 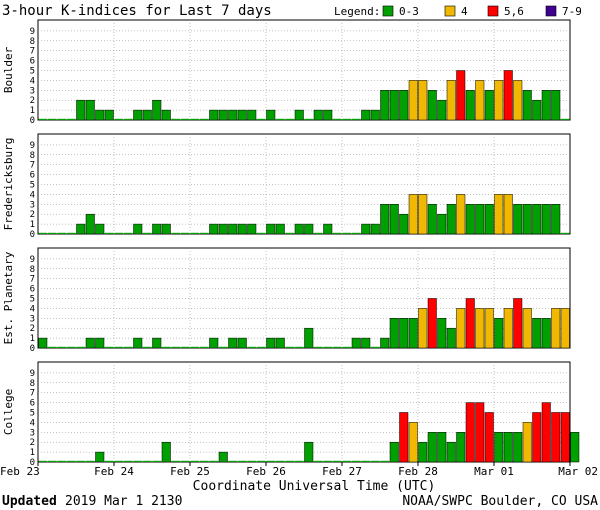 What do you see at coordinates (32, 319) in the screenshot?
I see `y-tick-label: 3` at bounding box center [32, 319].